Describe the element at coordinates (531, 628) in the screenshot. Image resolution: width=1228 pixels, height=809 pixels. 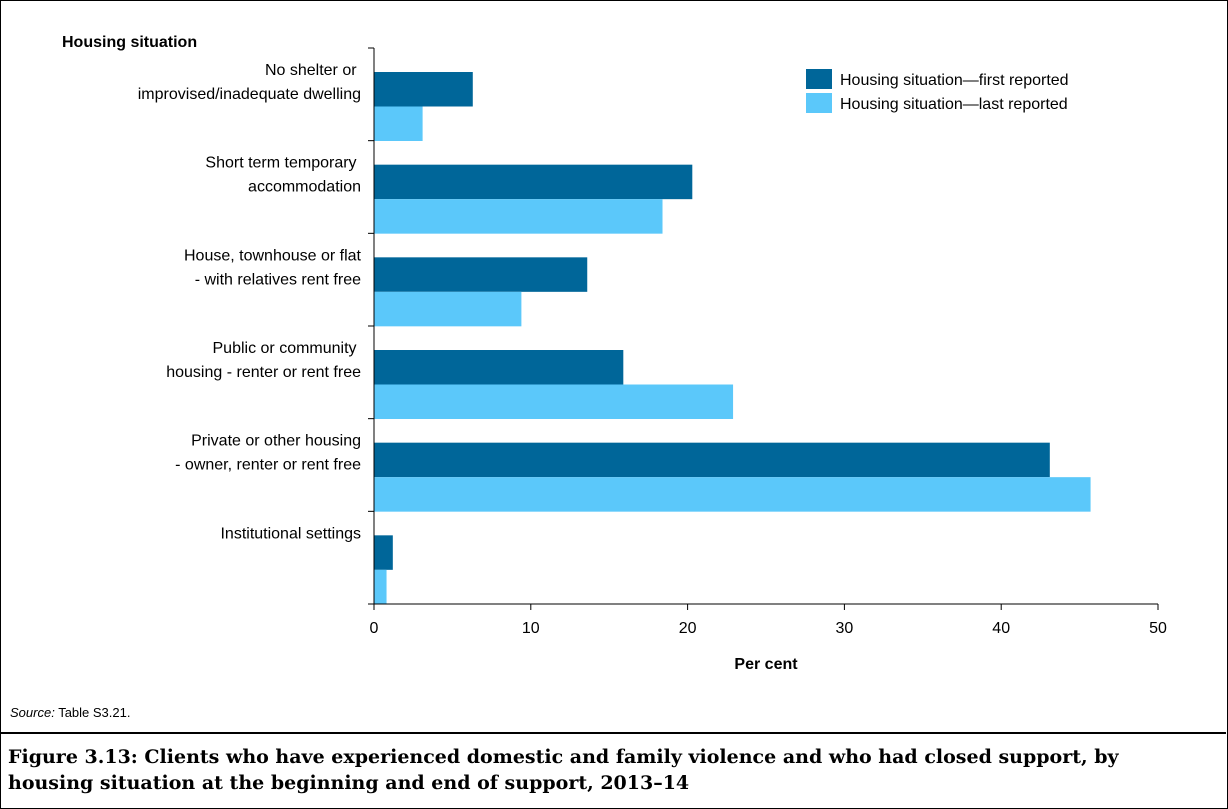
I see `x-tick-label-10: 10` at that location.